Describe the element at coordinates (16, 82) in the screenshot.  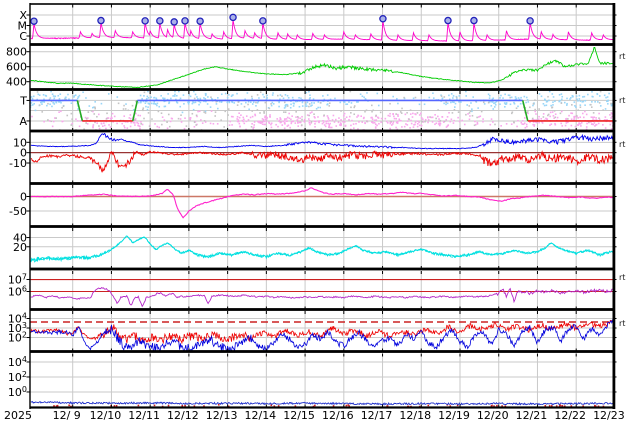
I see `y-tick-label: 400` at that location.